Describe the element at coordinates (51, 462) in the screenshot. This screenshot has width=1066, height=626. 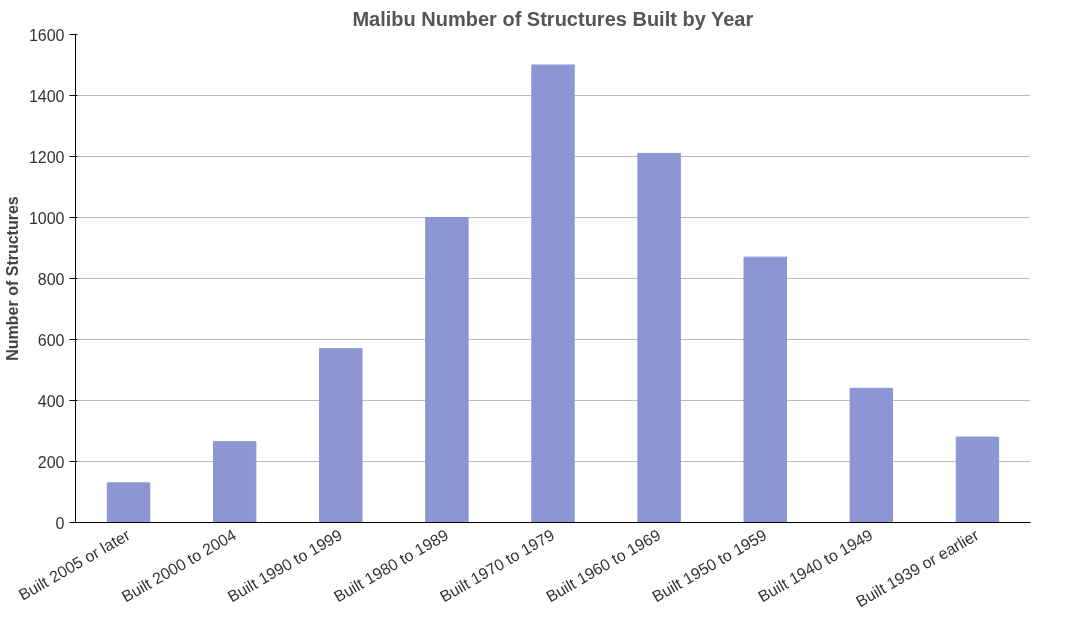
I see `y-tick-label: 200` at that location.